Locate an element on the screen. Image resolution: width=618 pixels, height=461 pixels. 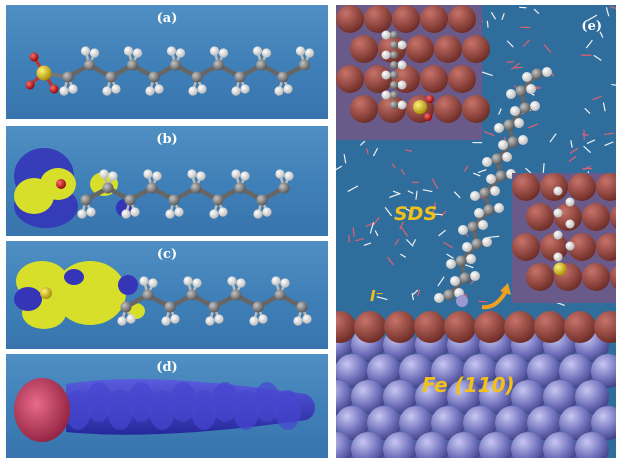
lumo-orbital-model is located at coordinates (163, 295).